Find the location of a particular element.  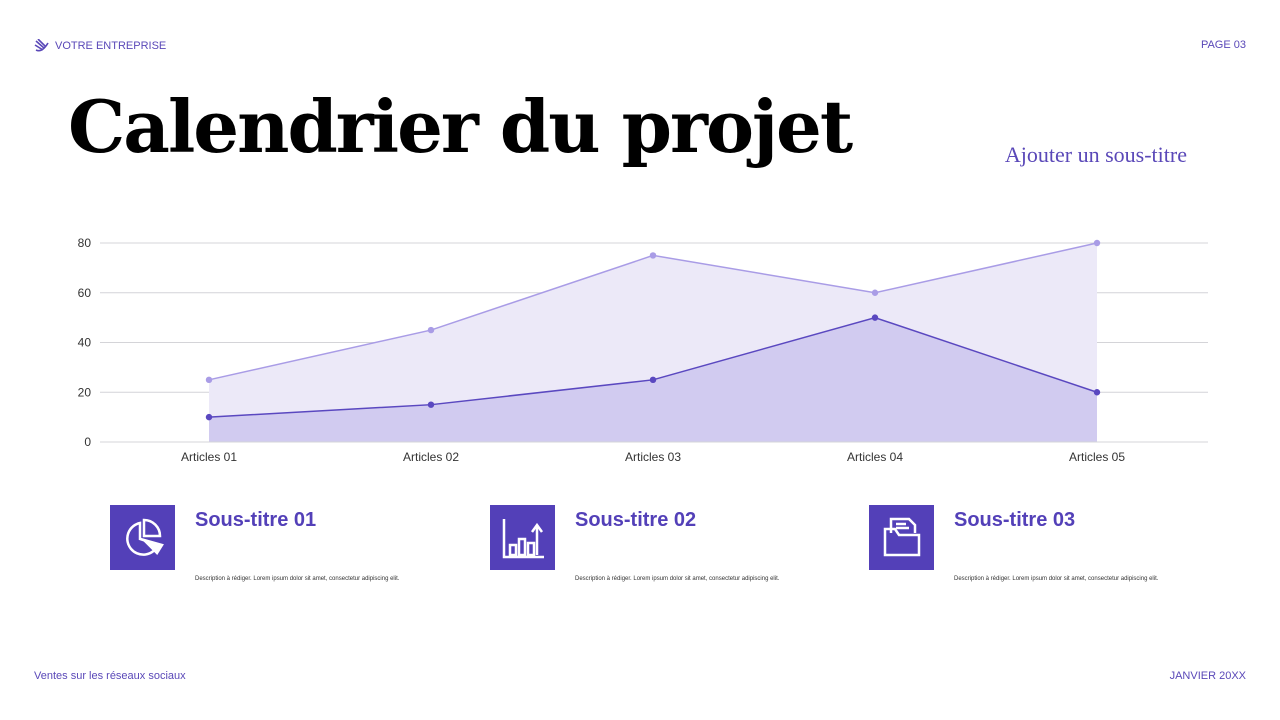

y-tick-label: 80 is located at coordinates (85, 243).